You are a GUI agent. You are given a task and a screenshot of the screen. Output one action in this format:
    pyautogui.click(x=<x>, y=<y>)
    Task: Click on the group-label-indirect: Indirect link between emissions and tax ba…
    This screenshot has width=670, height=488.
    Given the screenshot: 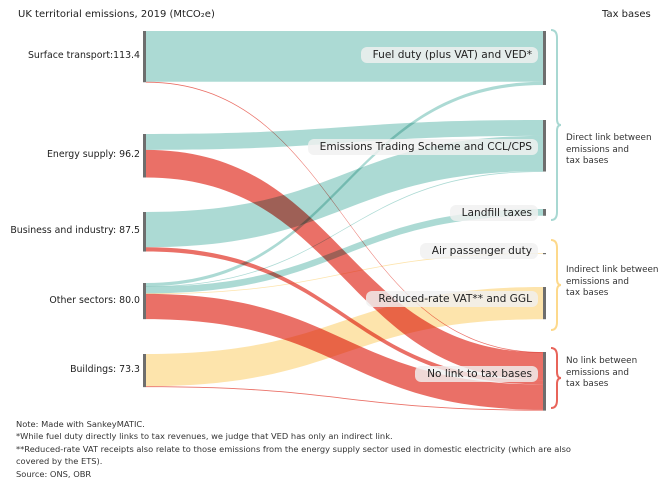 What is the action you would take?
    pyautogui.click(x=612, y=282)
    